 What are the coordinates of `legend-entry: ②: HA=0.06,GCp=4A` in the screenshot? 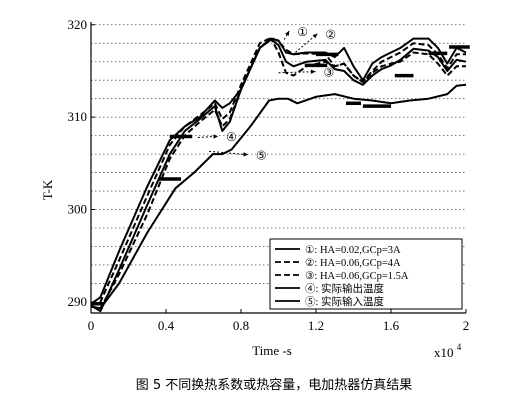 It's located at (353, 263).